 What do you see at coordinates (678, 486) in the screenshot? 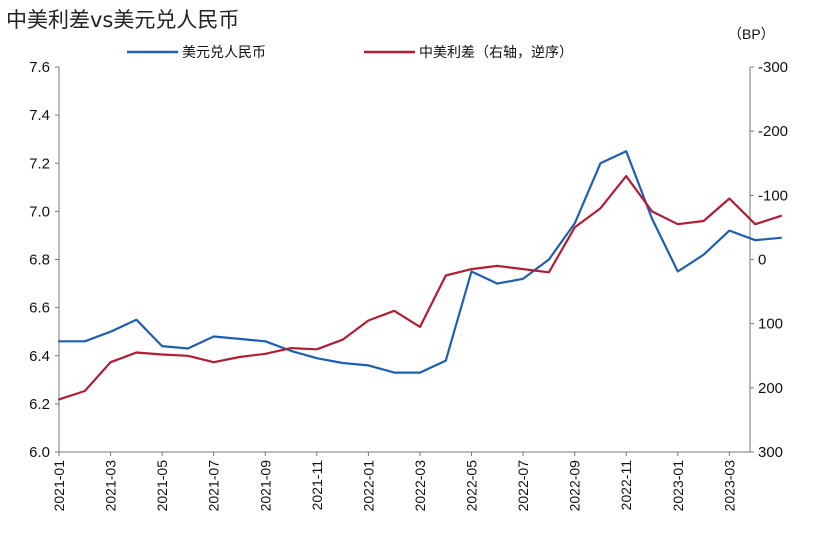
I see `x-tick-label: 2023-01` at bounding box center [678, 486].